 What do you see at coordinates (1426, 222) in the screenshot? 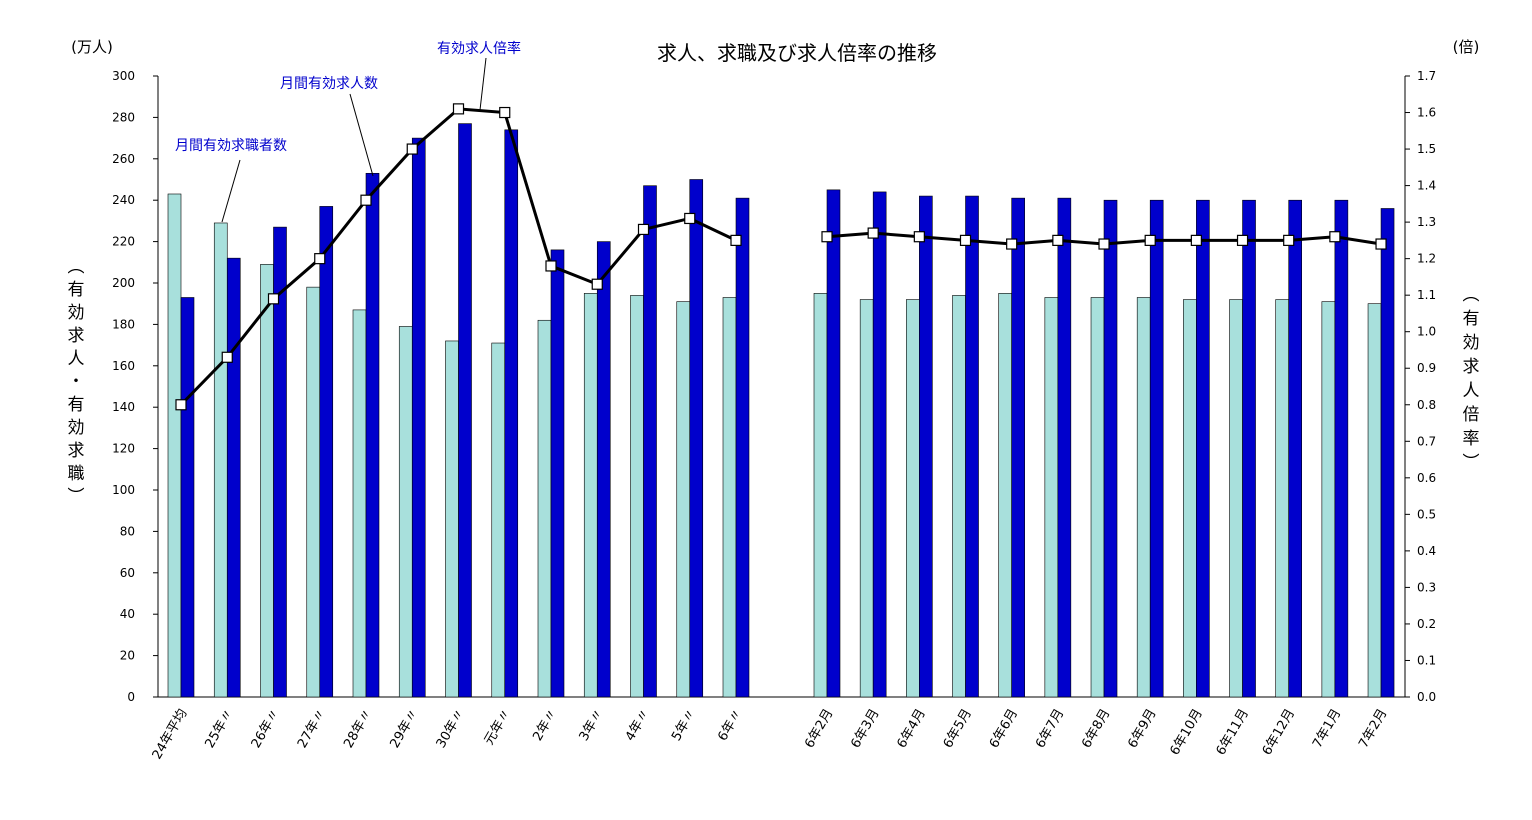
I see `right-tick-label: 1.3` at bounding box center [1426, 222].